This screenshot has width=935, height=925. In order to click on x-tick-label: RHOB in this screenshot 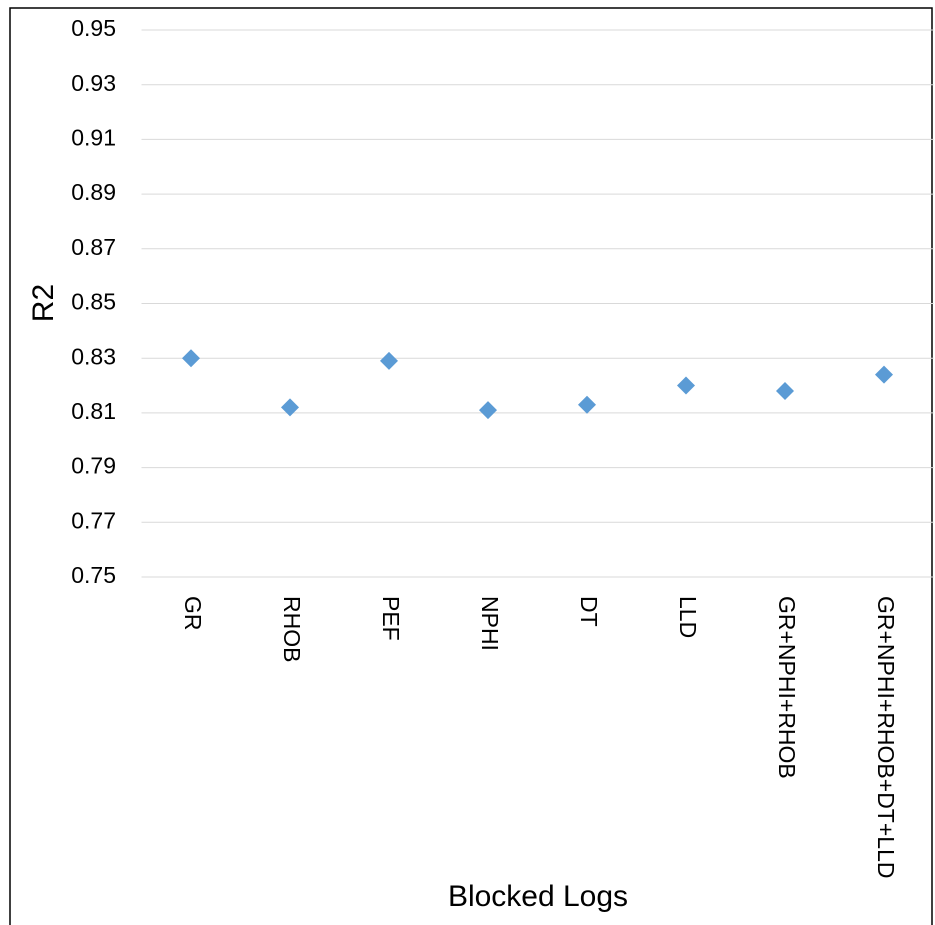, I will do `click(292, 629)`.